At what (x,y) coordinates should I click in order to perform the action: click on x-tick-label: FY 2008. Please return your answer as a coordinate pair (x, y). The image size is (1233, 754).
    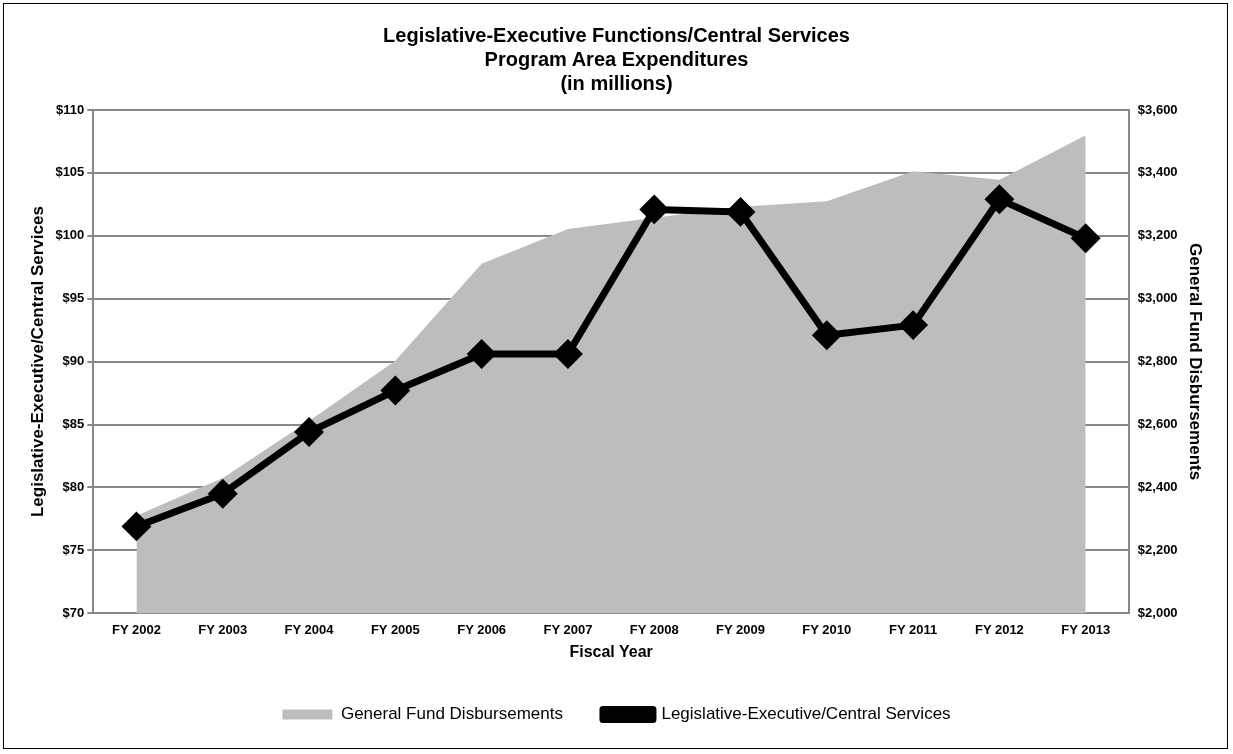
    Looking at the image, I should click on (654, 629).